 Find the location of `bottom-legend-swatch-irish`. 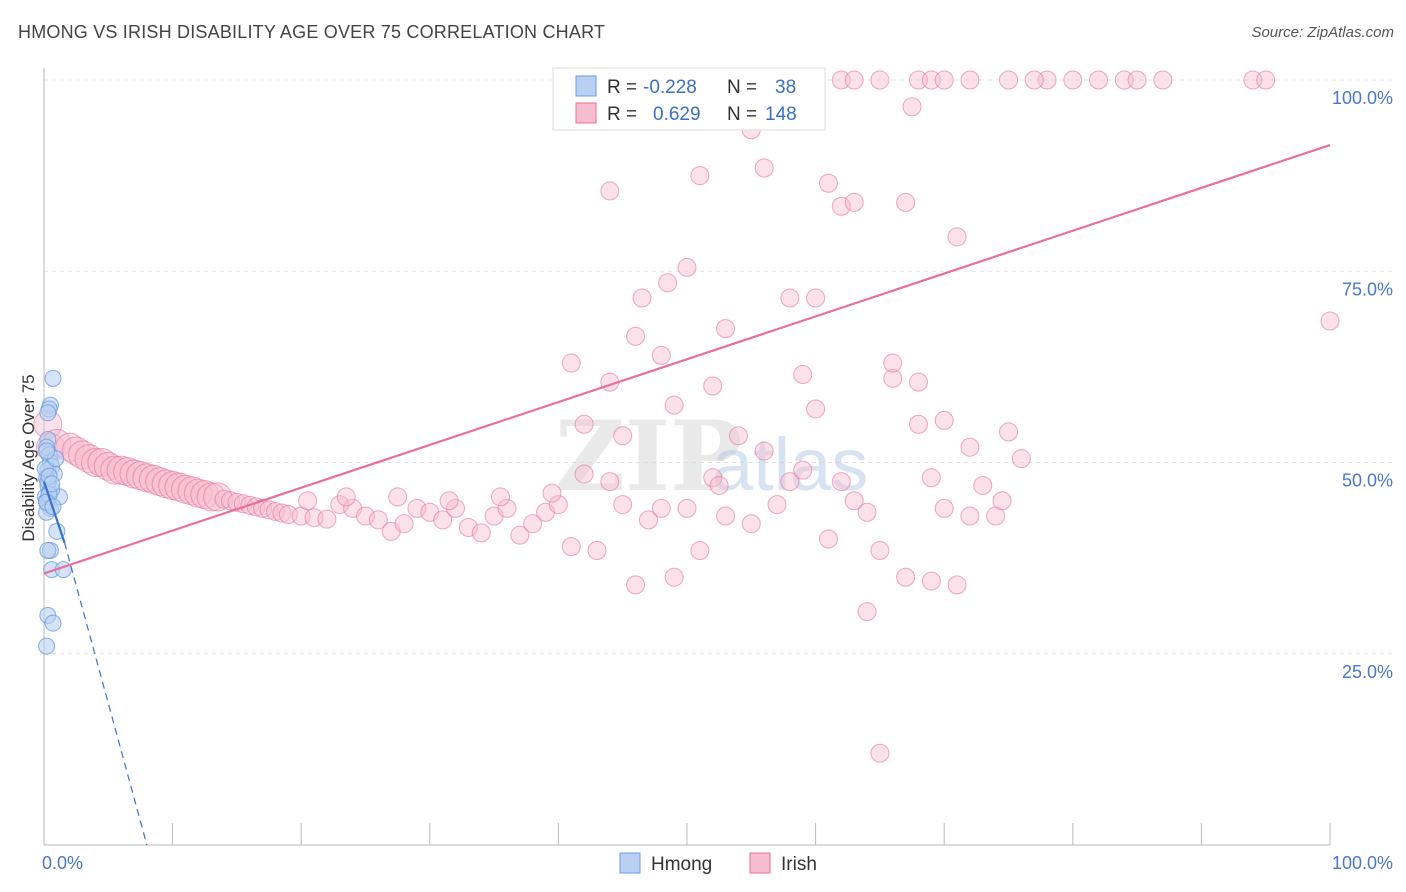

bottom-legend-swatch-irish is located at coordinates (760, 863).